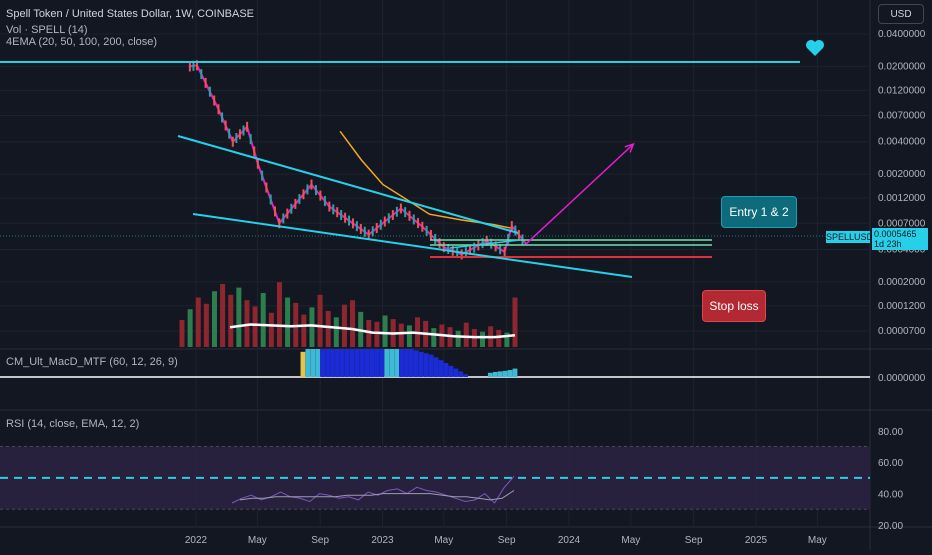 Image resolution: width=932 pixels, height=555 pixels. What do you see at coordinates (902, 116) in the screenshot?
I see `price-tick-label: 0.0070000` at bounding box center [902, 116].